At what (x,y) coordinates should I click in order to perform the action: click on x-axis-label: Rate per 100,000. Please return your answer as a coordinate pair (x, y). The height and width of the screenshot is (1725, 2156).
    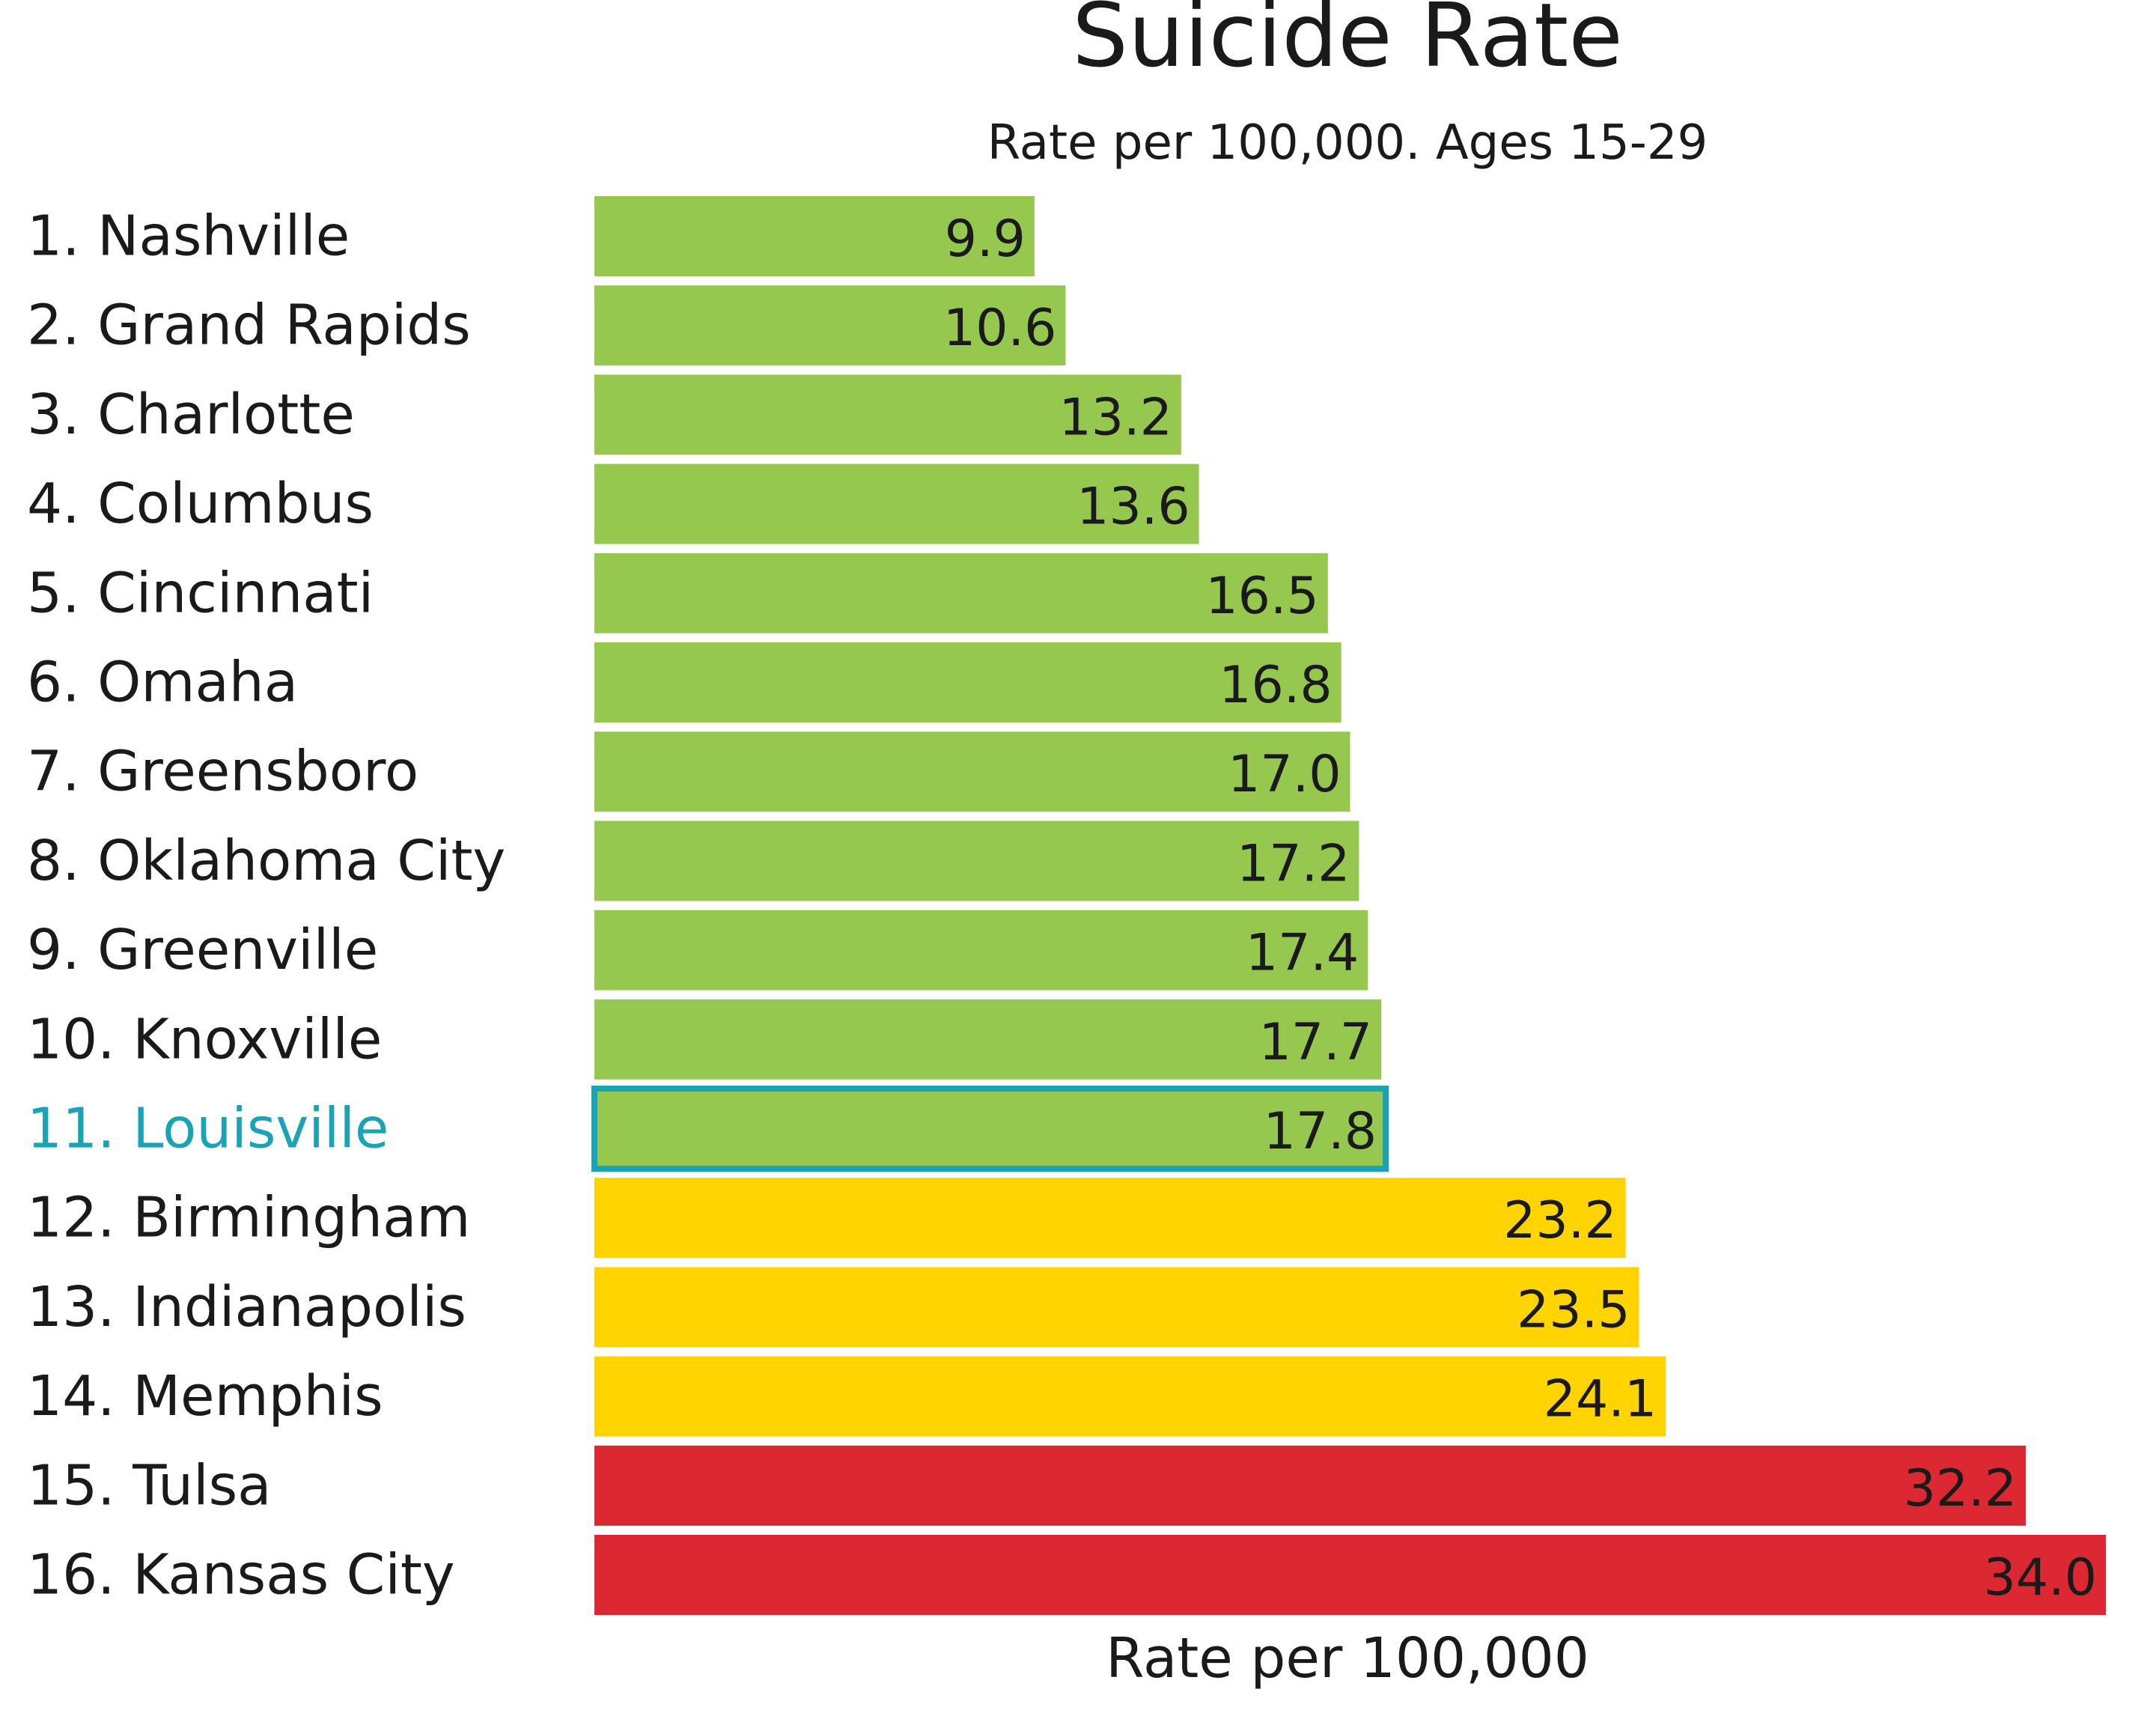
    Looking at the image, I should click on (1347, 1658).